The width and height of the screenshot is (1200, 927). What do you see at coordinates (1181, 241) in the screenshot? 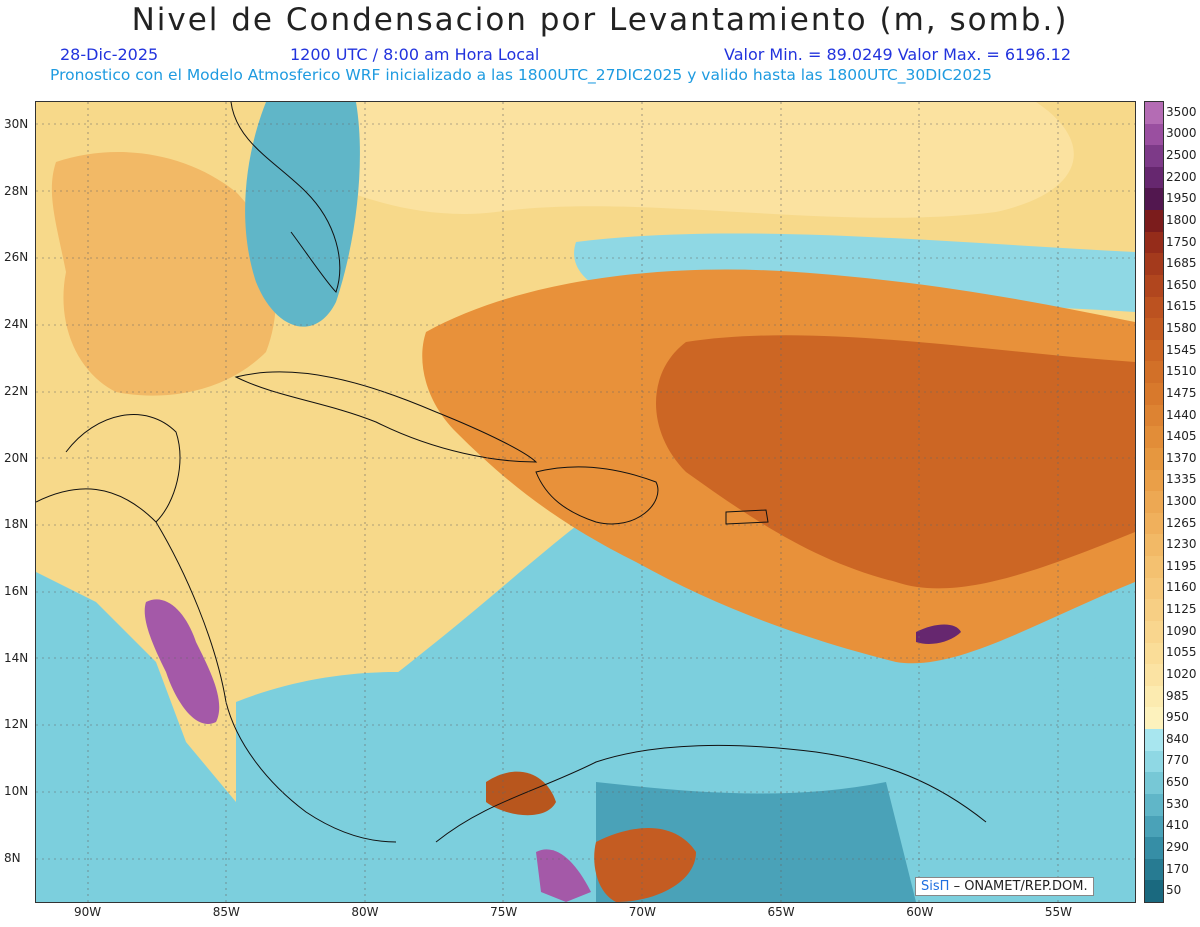
I see `legend-label: 1750` at bounding box center [1181, 241].